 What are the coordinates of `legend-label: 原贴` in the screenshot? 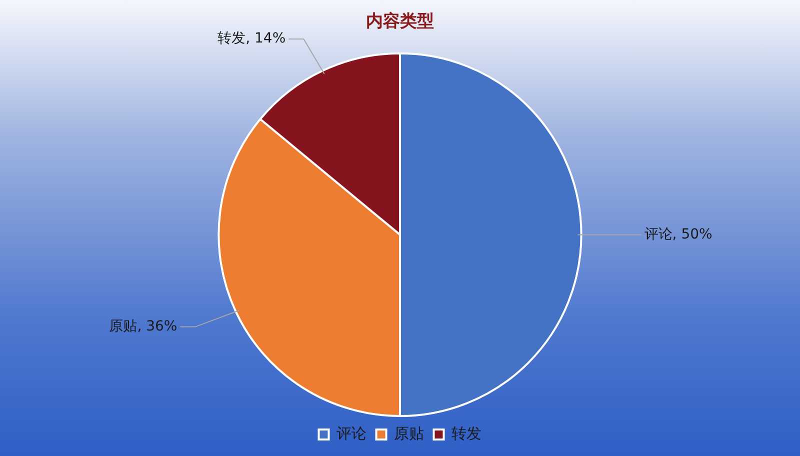 It's located at (409, 433).